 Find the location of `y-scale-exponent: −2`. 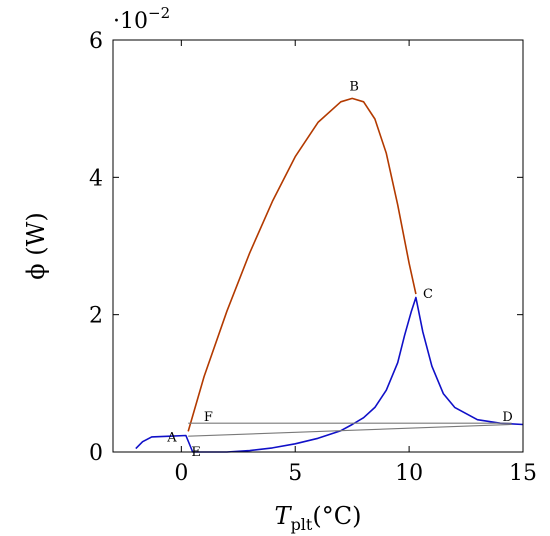

y-scale-exponent: −2 is located at coordinates (159, 13).